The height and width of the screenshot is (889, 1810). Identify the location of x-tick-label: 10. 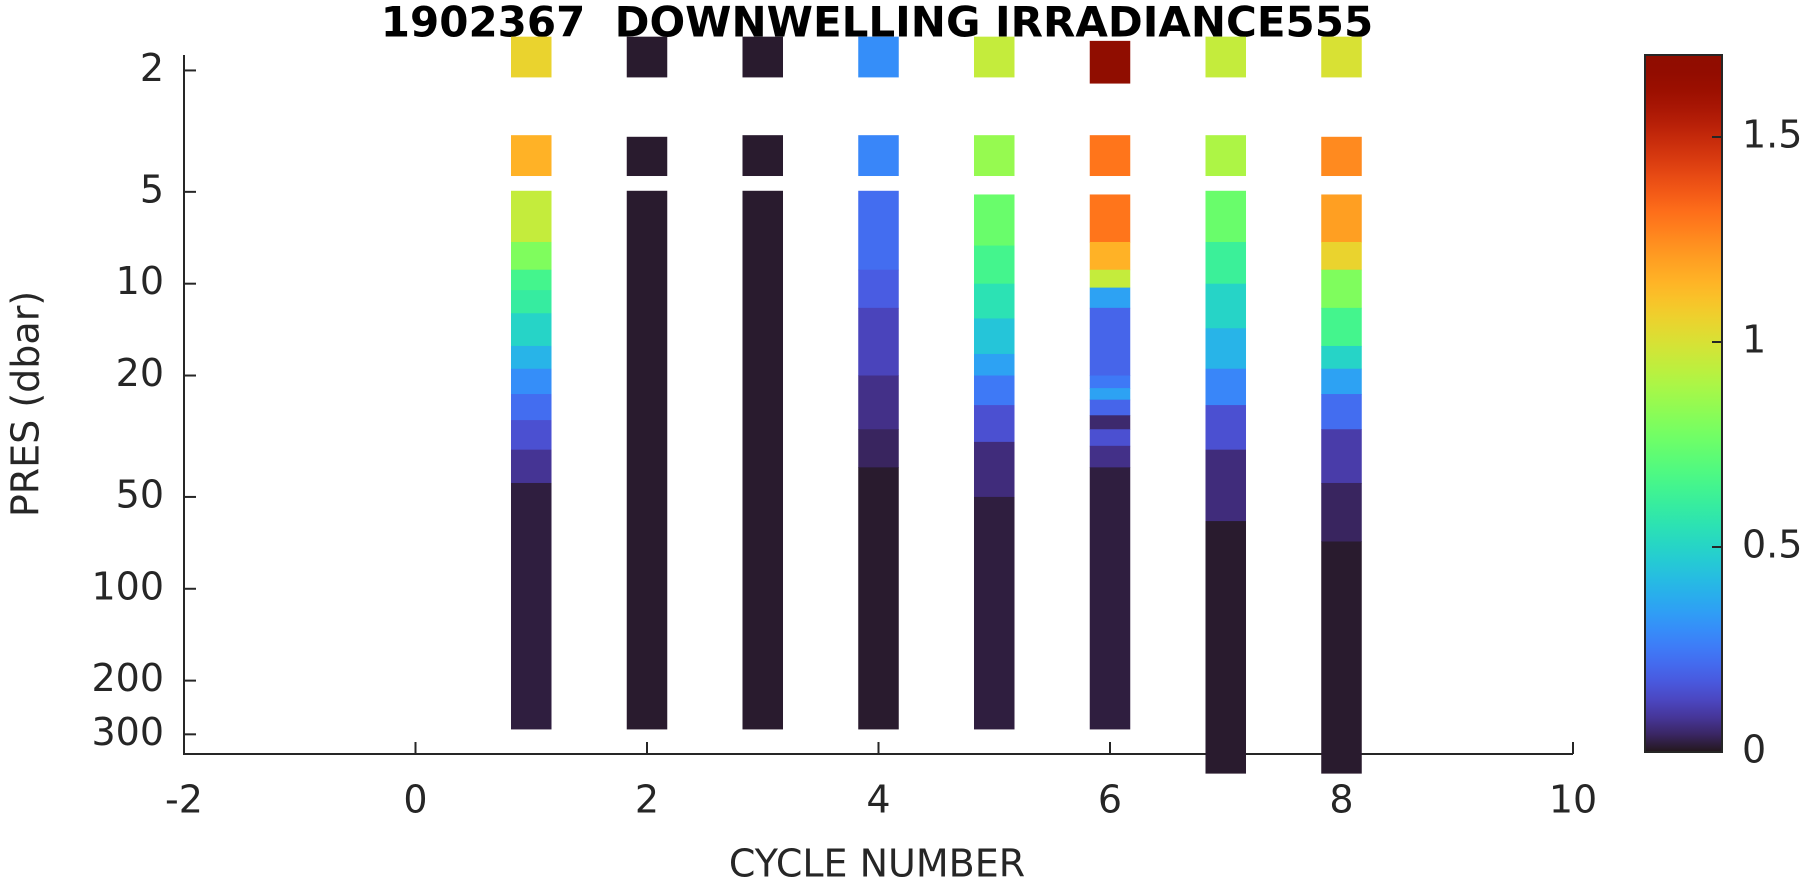
(1573, 800).